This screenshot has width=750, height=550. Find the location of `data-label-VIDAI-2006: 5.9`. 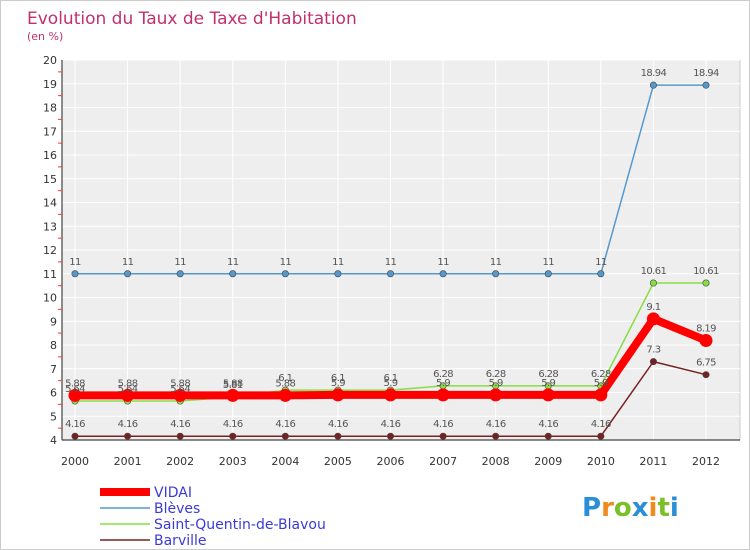

data-label-VIDAI-2006: 5.9 is located at coordinates (390, 383).